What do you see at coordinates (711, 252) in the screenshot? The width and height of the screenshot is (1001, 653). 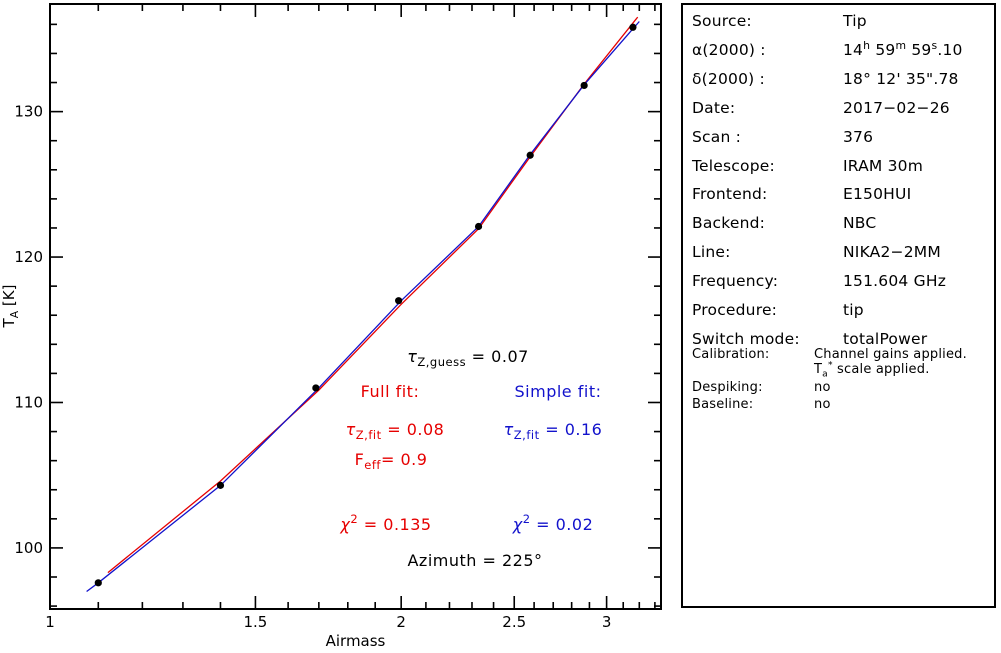 I see `info-label-line: Line:` at bounding box center [711, 252].